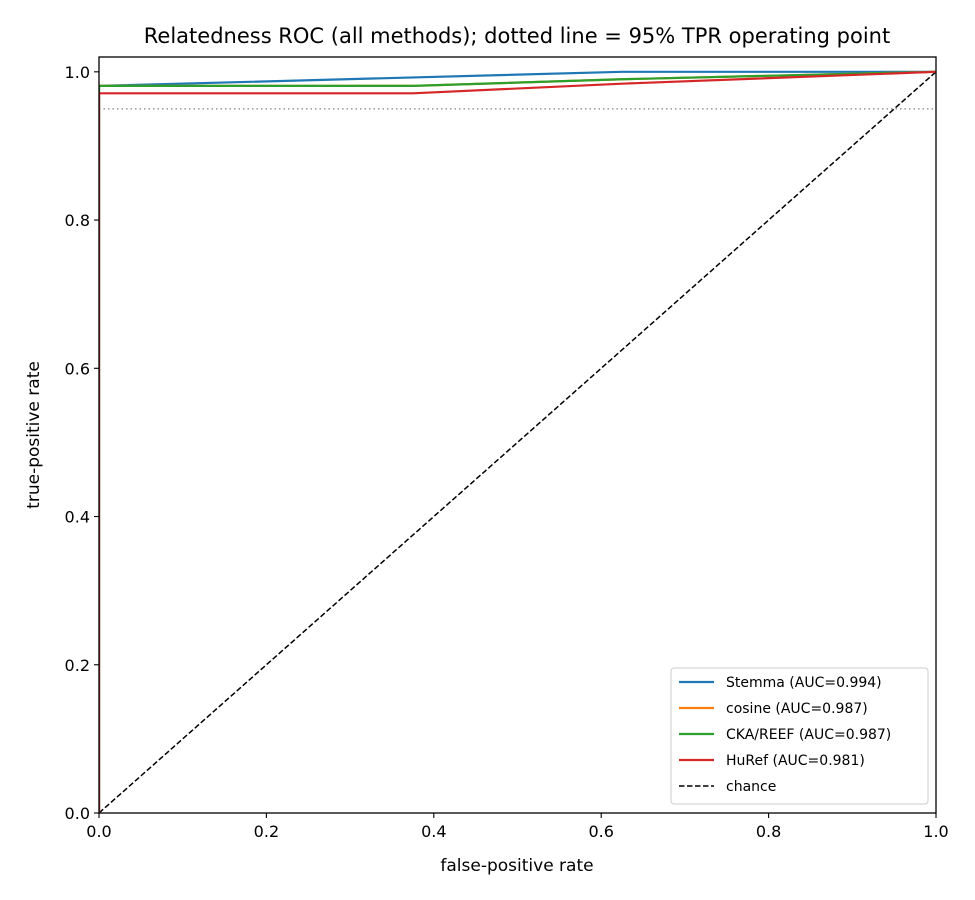 This screenshot has width=975, height=900. Describe the element at coordinates (34, 435) in the screenshot. I see `y-axis-label: true-positive rate` at that location.